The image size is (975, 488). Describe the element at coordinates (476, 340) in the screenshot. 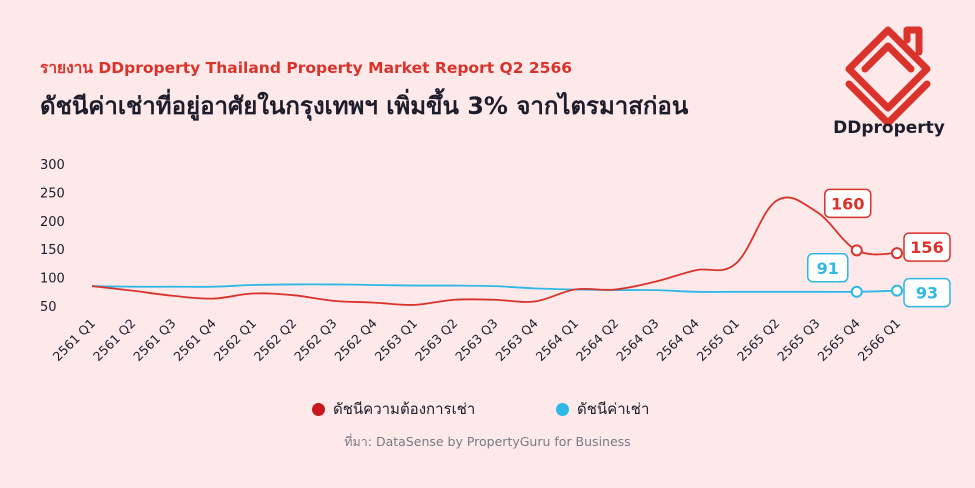

I see `x-tick-label: 2563 Q3` at that location.